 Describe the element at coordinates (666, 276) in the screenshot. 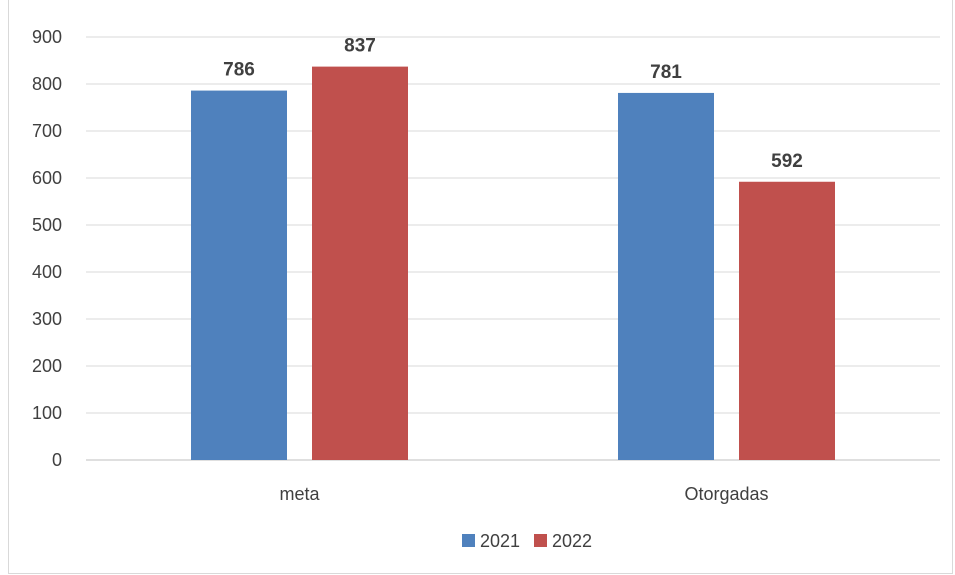

I see `bar-2021-Otorgadas` at that location.